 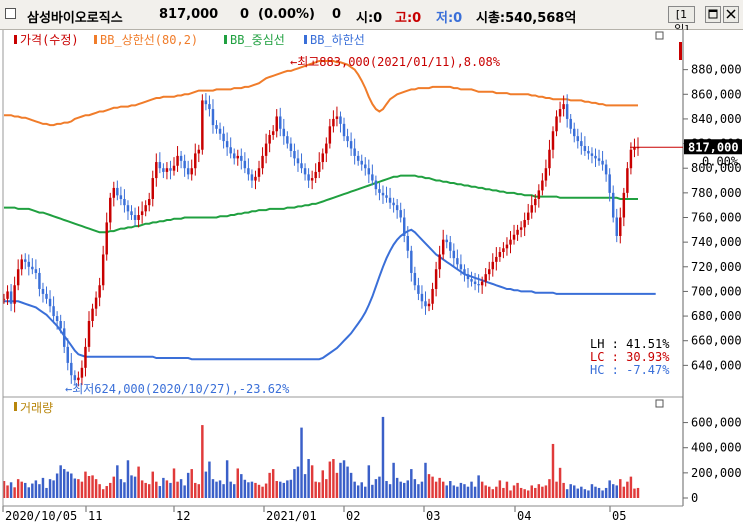 I want to click on price-panel-collapse-icon, so click(x=659, y=35).